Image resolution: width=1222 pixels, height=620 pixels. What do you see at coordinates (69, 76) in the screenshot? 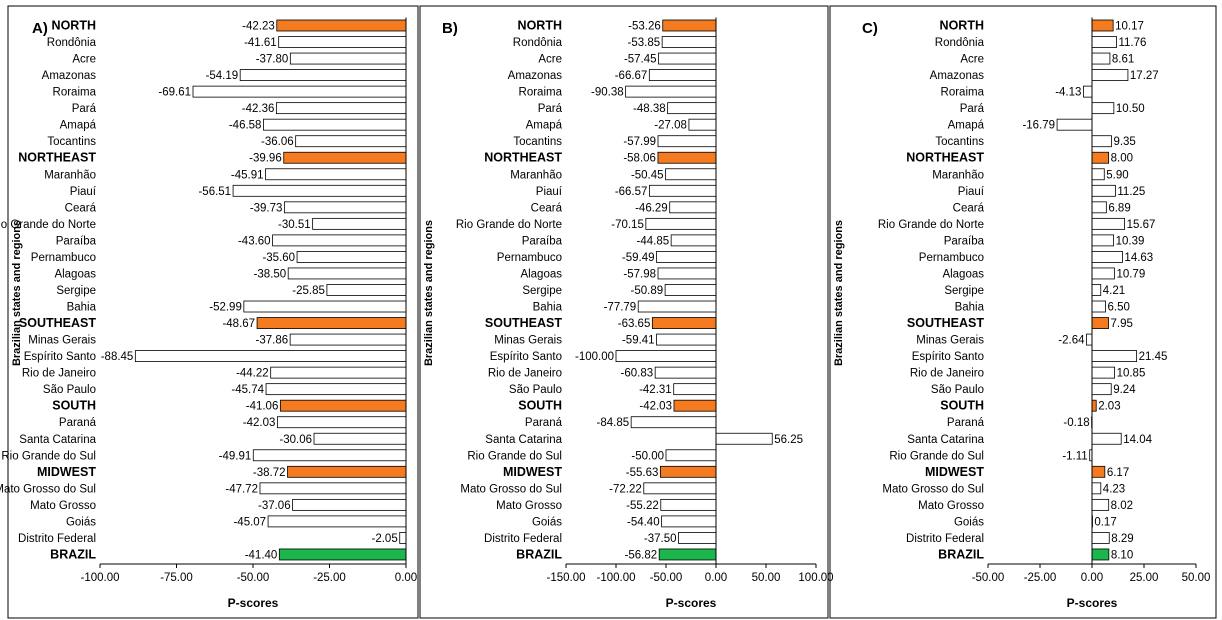
I see `state-label: Amazonas` at bounding box center [69, 76].